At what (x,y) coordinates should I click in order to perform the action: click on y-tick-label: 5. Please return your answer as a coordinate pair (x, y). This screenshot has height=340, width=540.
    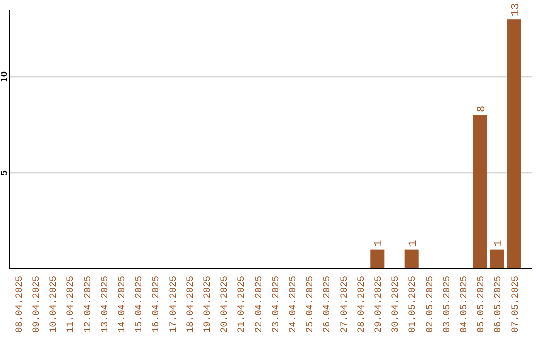
    Looking at the image, I should click on (4, 173).